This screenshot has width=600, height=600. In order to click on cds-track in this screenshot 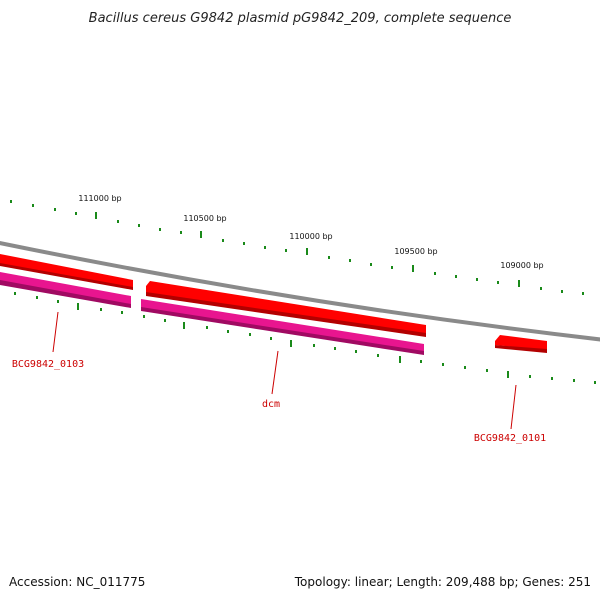, I will do `click(212, 313)`.